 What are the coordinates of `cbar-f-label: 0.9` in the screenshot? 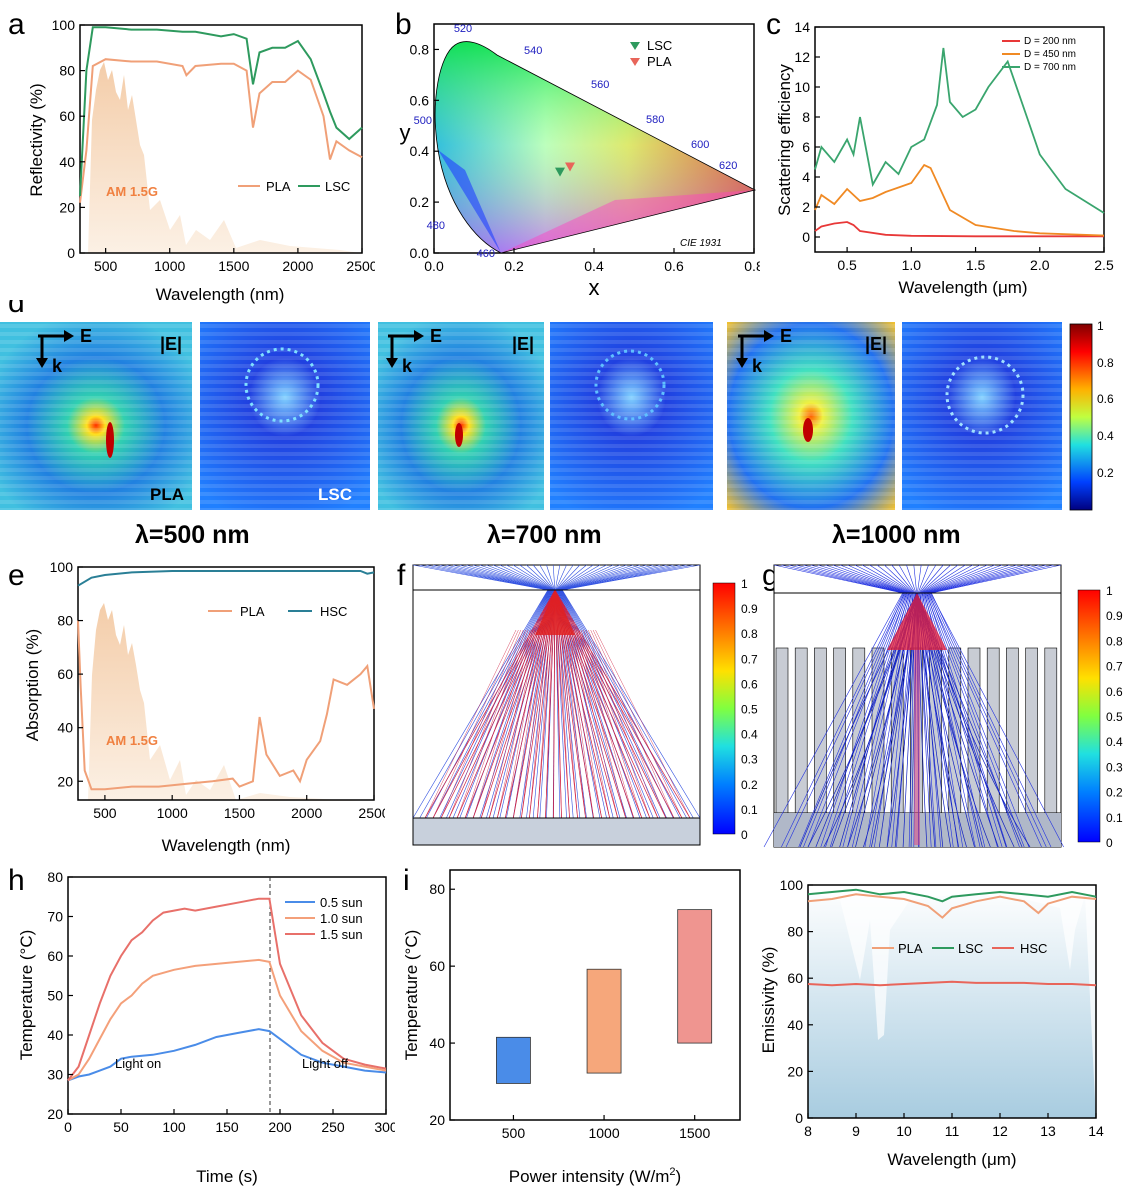 It's located at (749, 609).